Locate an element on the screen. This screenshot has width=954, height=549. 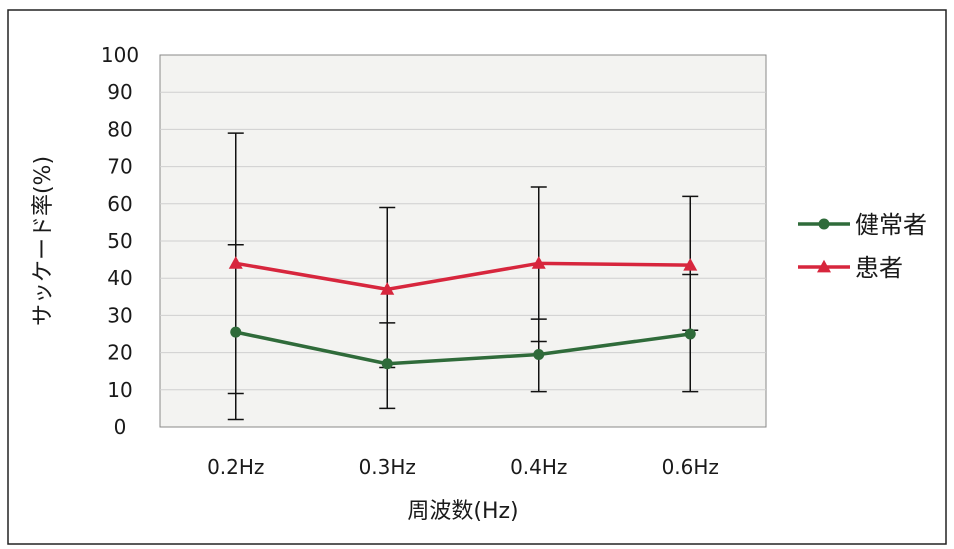
legend-label: 健常者 is located at coordinates (891, 225).